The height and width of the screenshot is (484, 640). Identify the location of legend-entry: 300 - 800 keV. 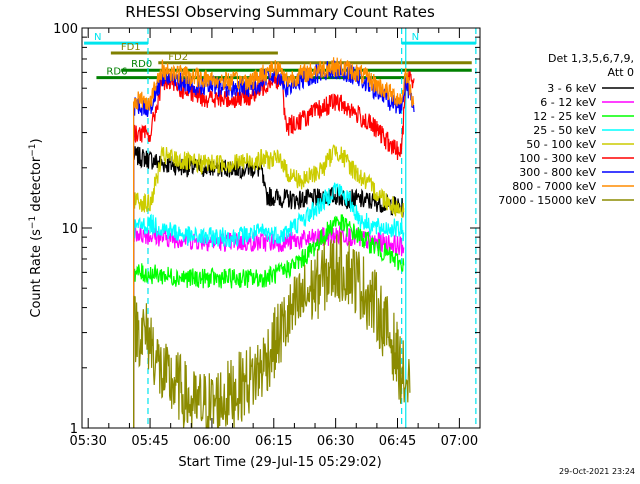
(557, 172).